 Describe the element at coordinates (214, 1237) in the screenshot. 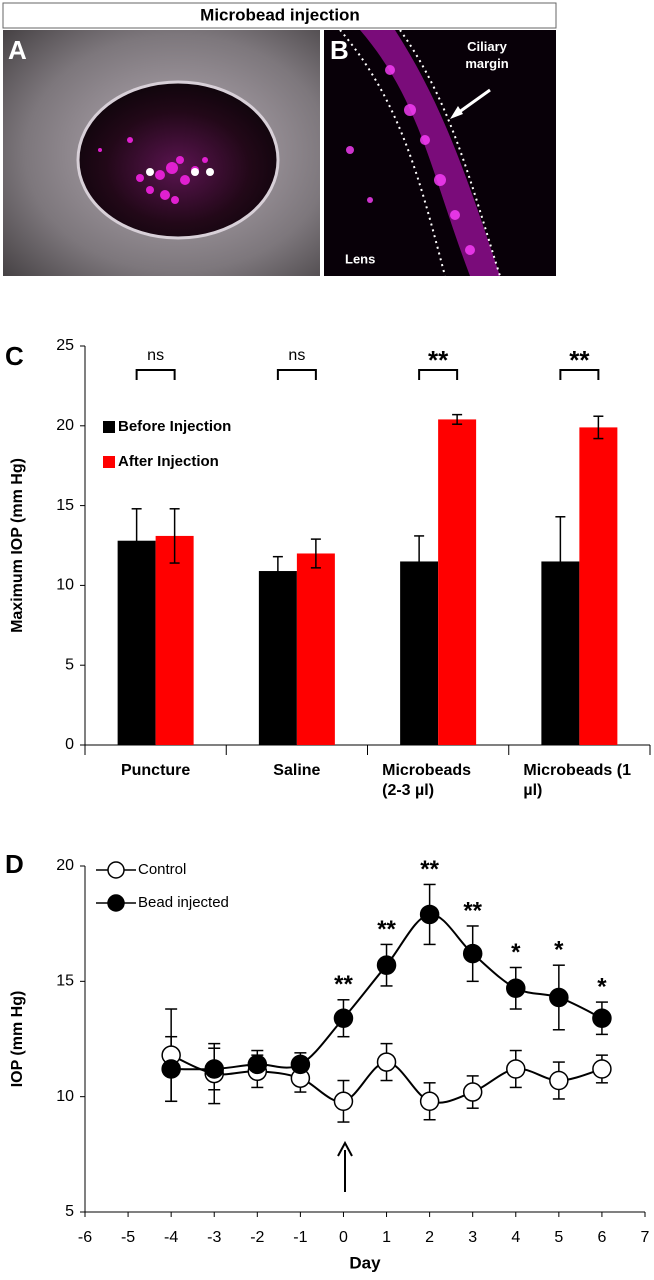

I see `x-tick-label: -3` at that location.